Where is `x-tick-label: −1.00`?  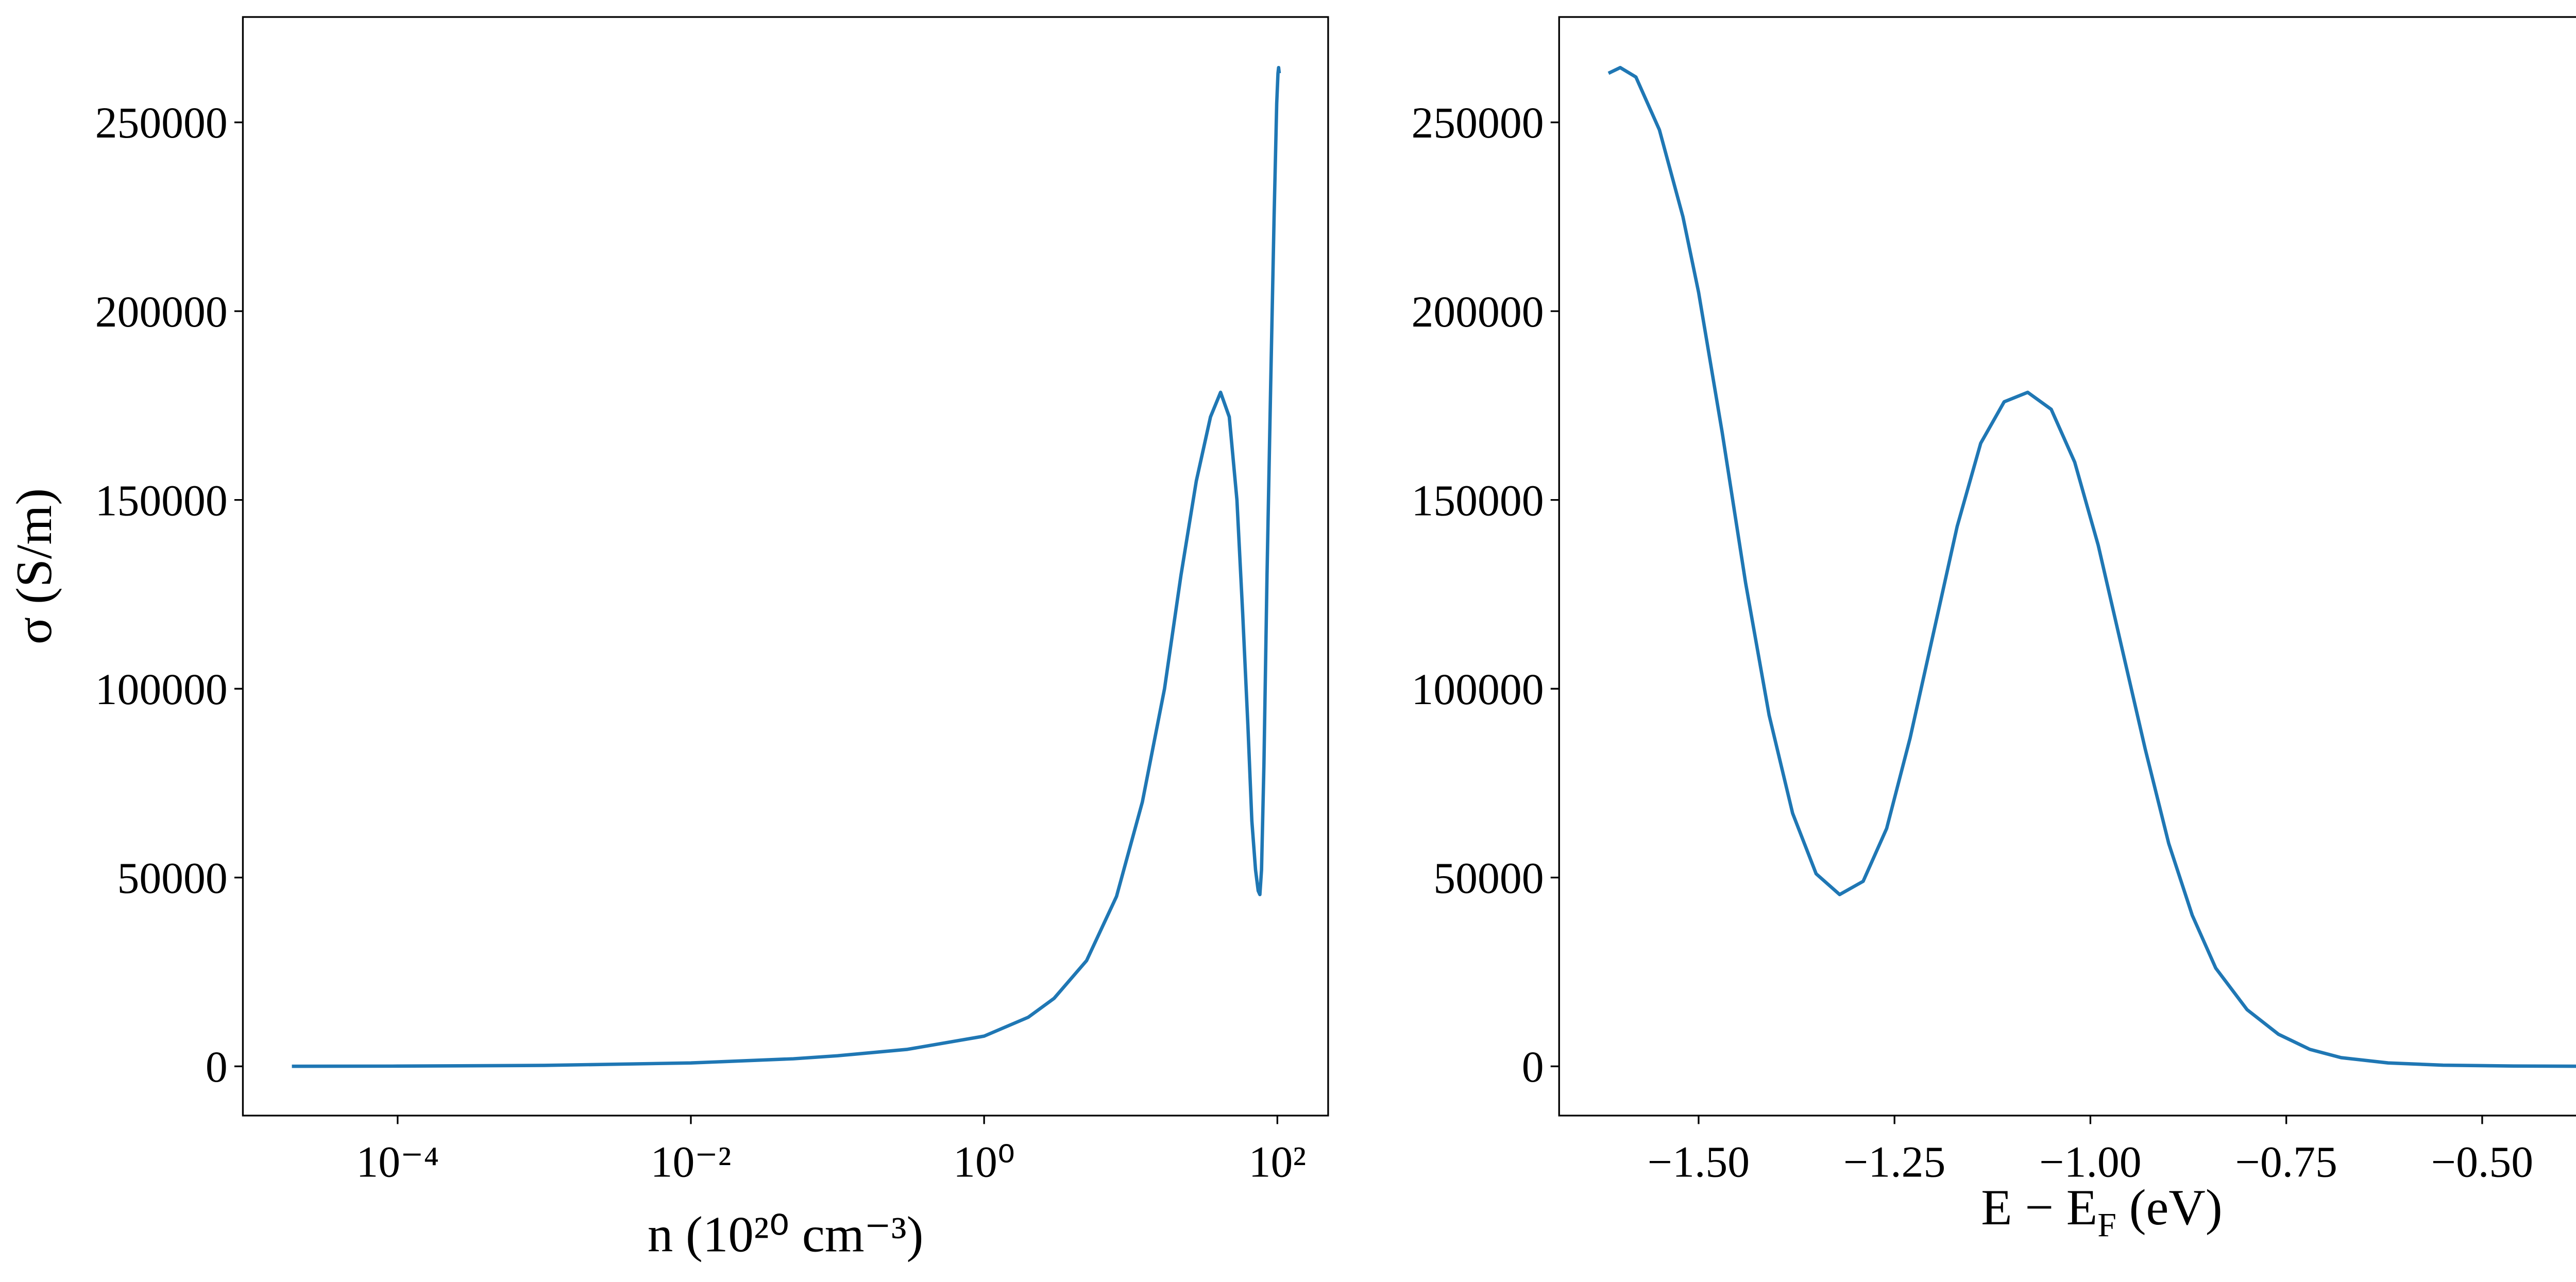
x-tick-label: −1.00 is located at coordinates (2090, 1163).